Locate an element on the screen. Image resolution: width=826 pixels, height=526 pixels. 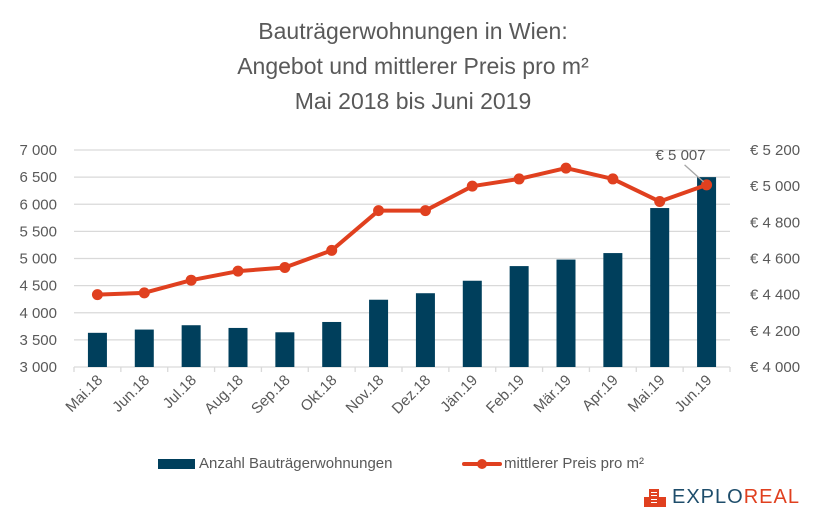
x-tick-label: Mai.19 is located at coordinates (647, 394).